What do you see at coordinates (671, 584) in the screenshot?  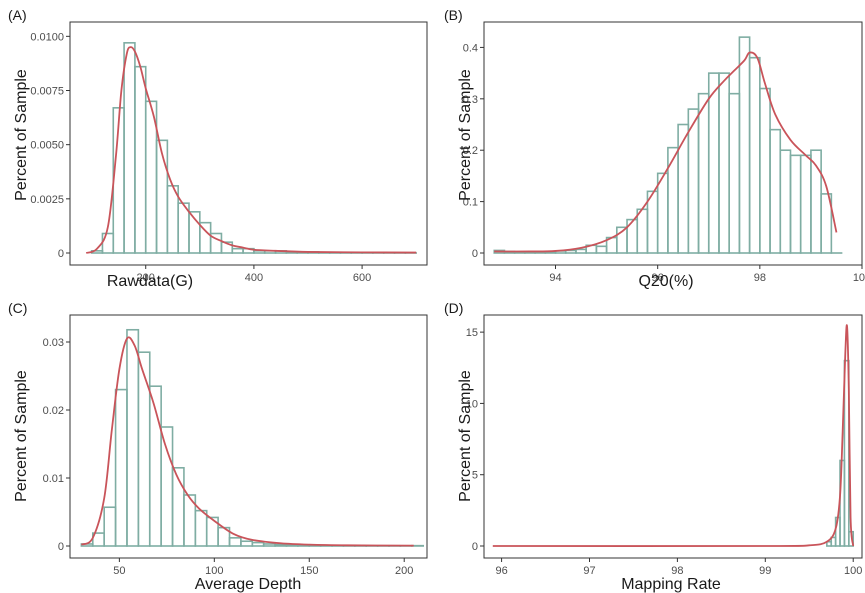 I see `x-axis-title: Mapping Rate` at bounding box center [671, 584].